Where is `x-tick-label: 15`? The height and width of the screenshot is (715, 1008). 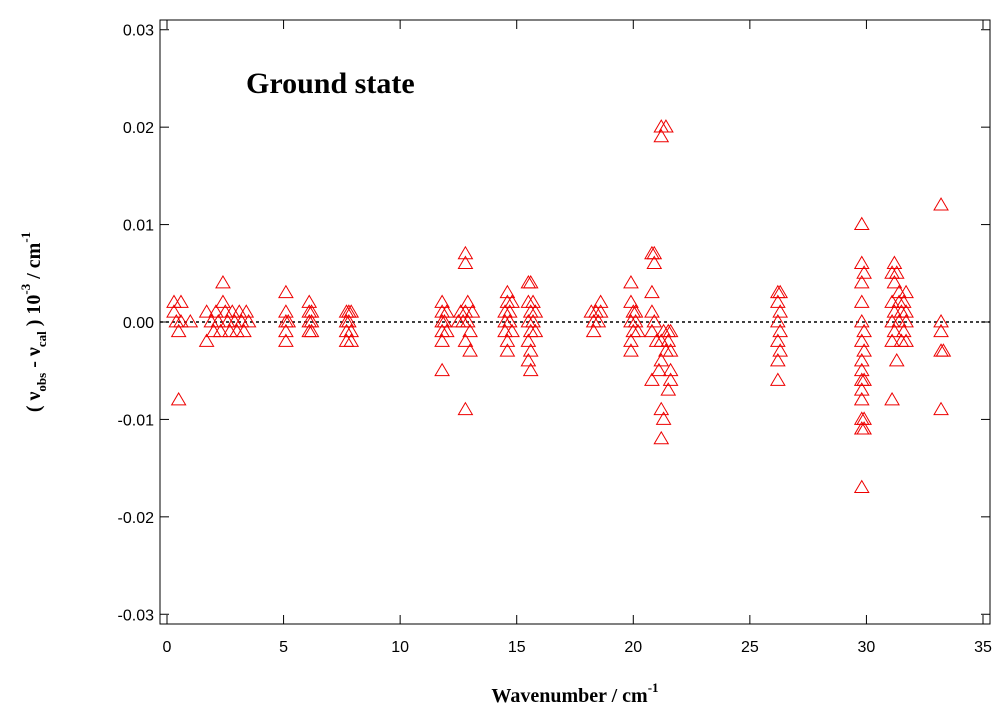
x-tick-label: 15 is located at coordinates (517, 647).